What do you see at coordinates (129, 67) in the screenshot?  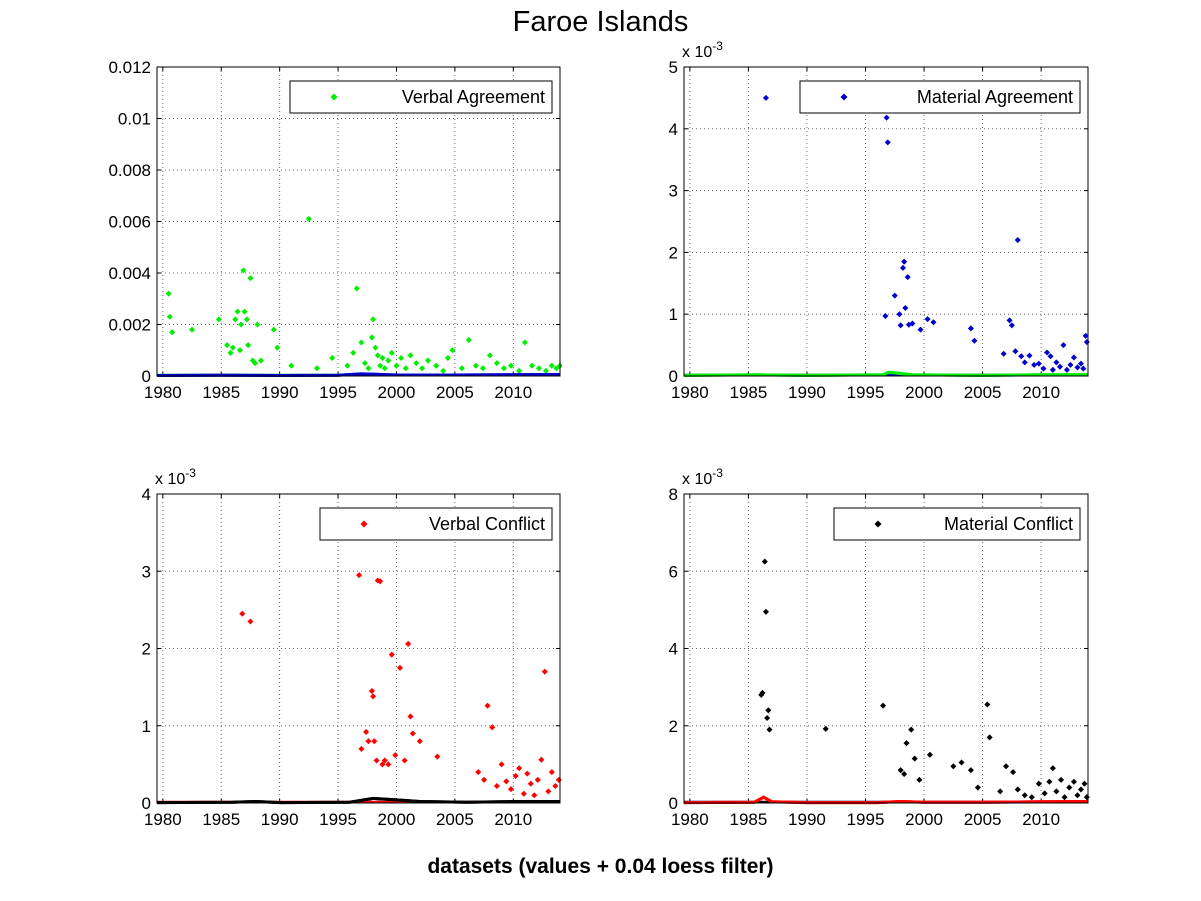 I see `y-tick-label: 0.012` at bounding box center [129, 67].